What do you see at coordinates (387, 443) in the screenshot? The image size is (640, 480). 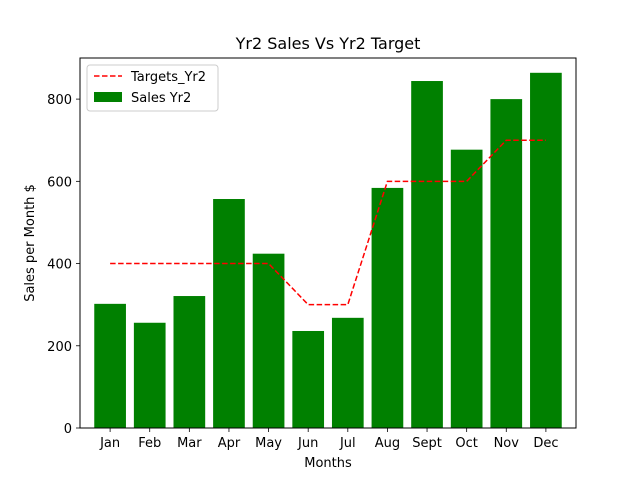 I see `x-tick-label: Aug` at bounding box center [387, 443].